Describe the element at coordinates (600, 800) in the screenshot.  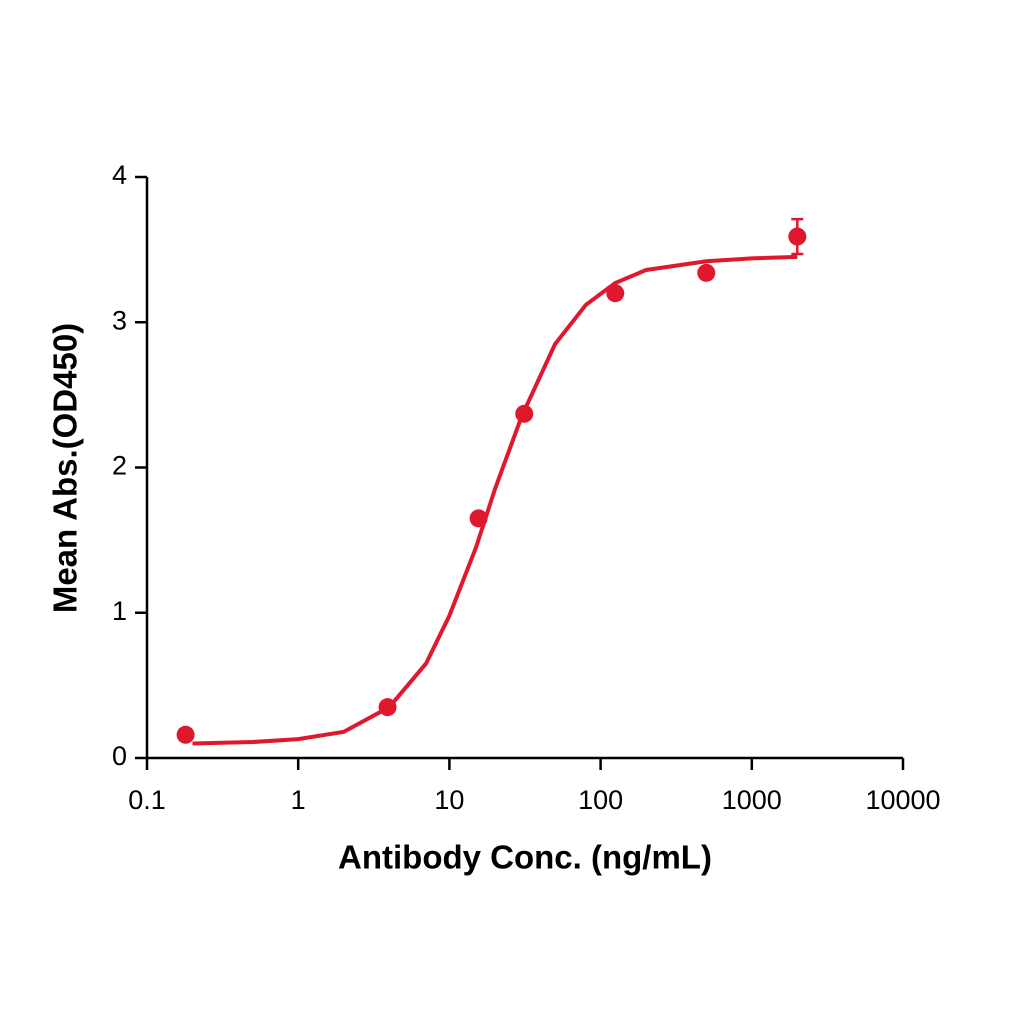
I see `x-tick-label: 100` at that location.